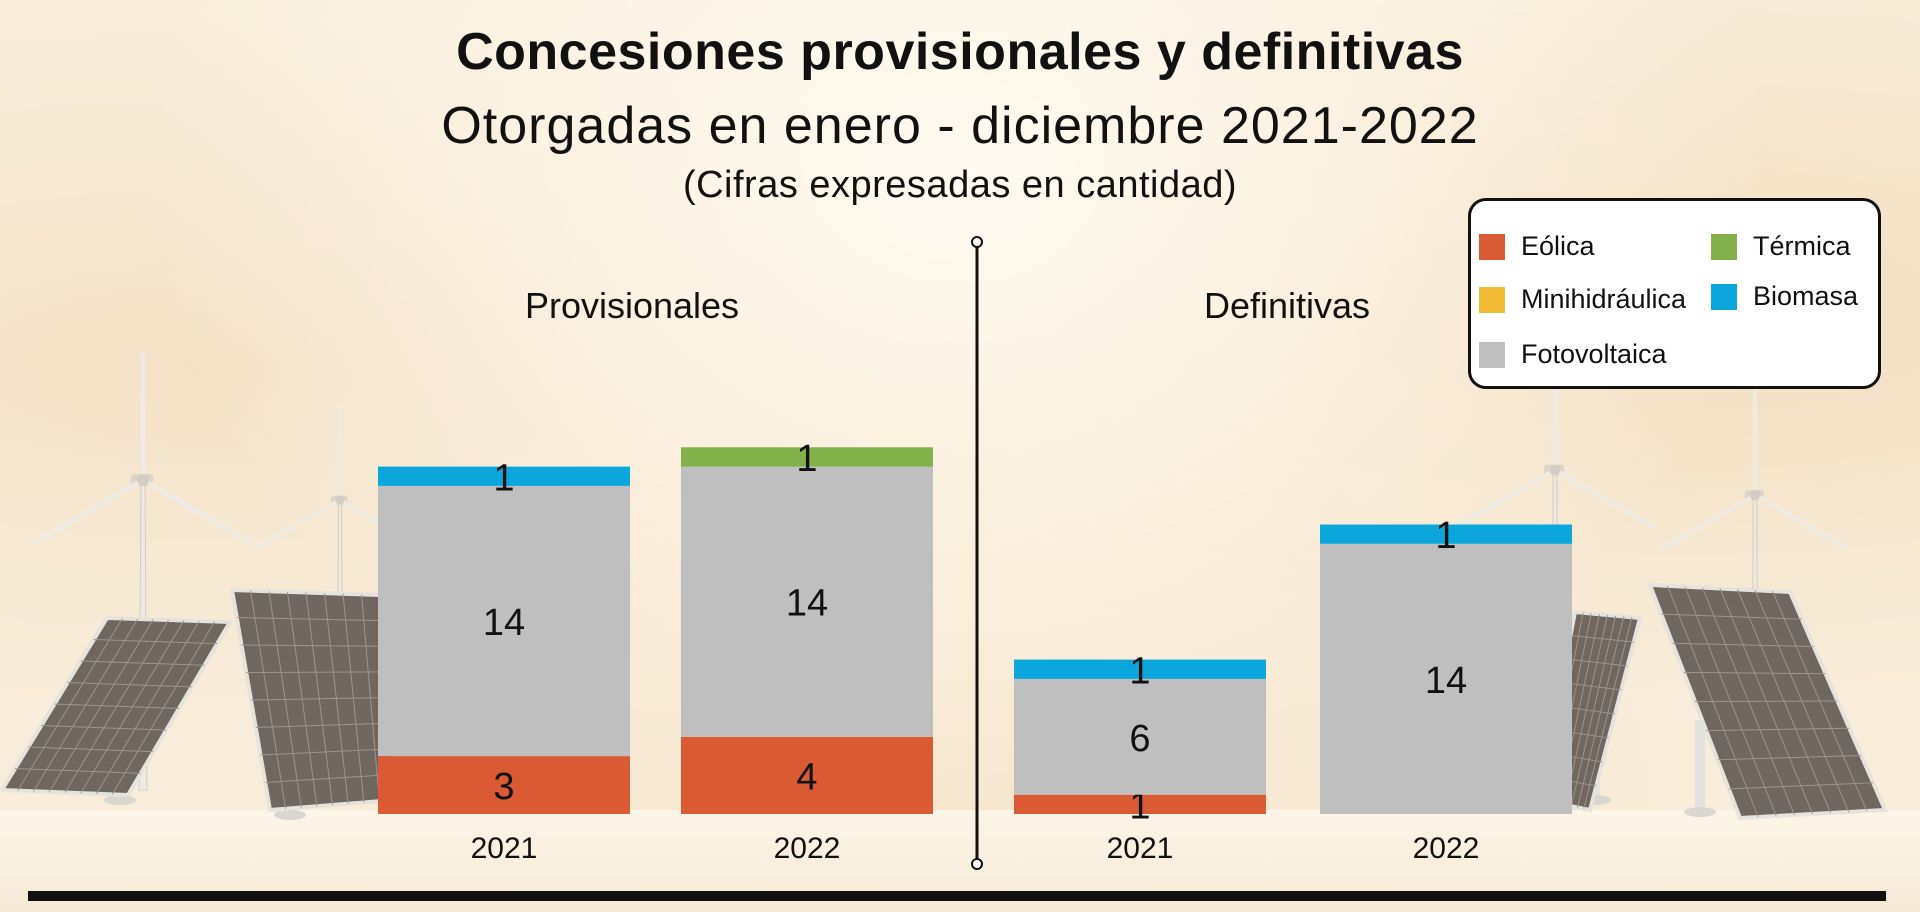 The height and width of the screenshot is (912, 1920). I want to click on data-label: 3, so click(503, 787).